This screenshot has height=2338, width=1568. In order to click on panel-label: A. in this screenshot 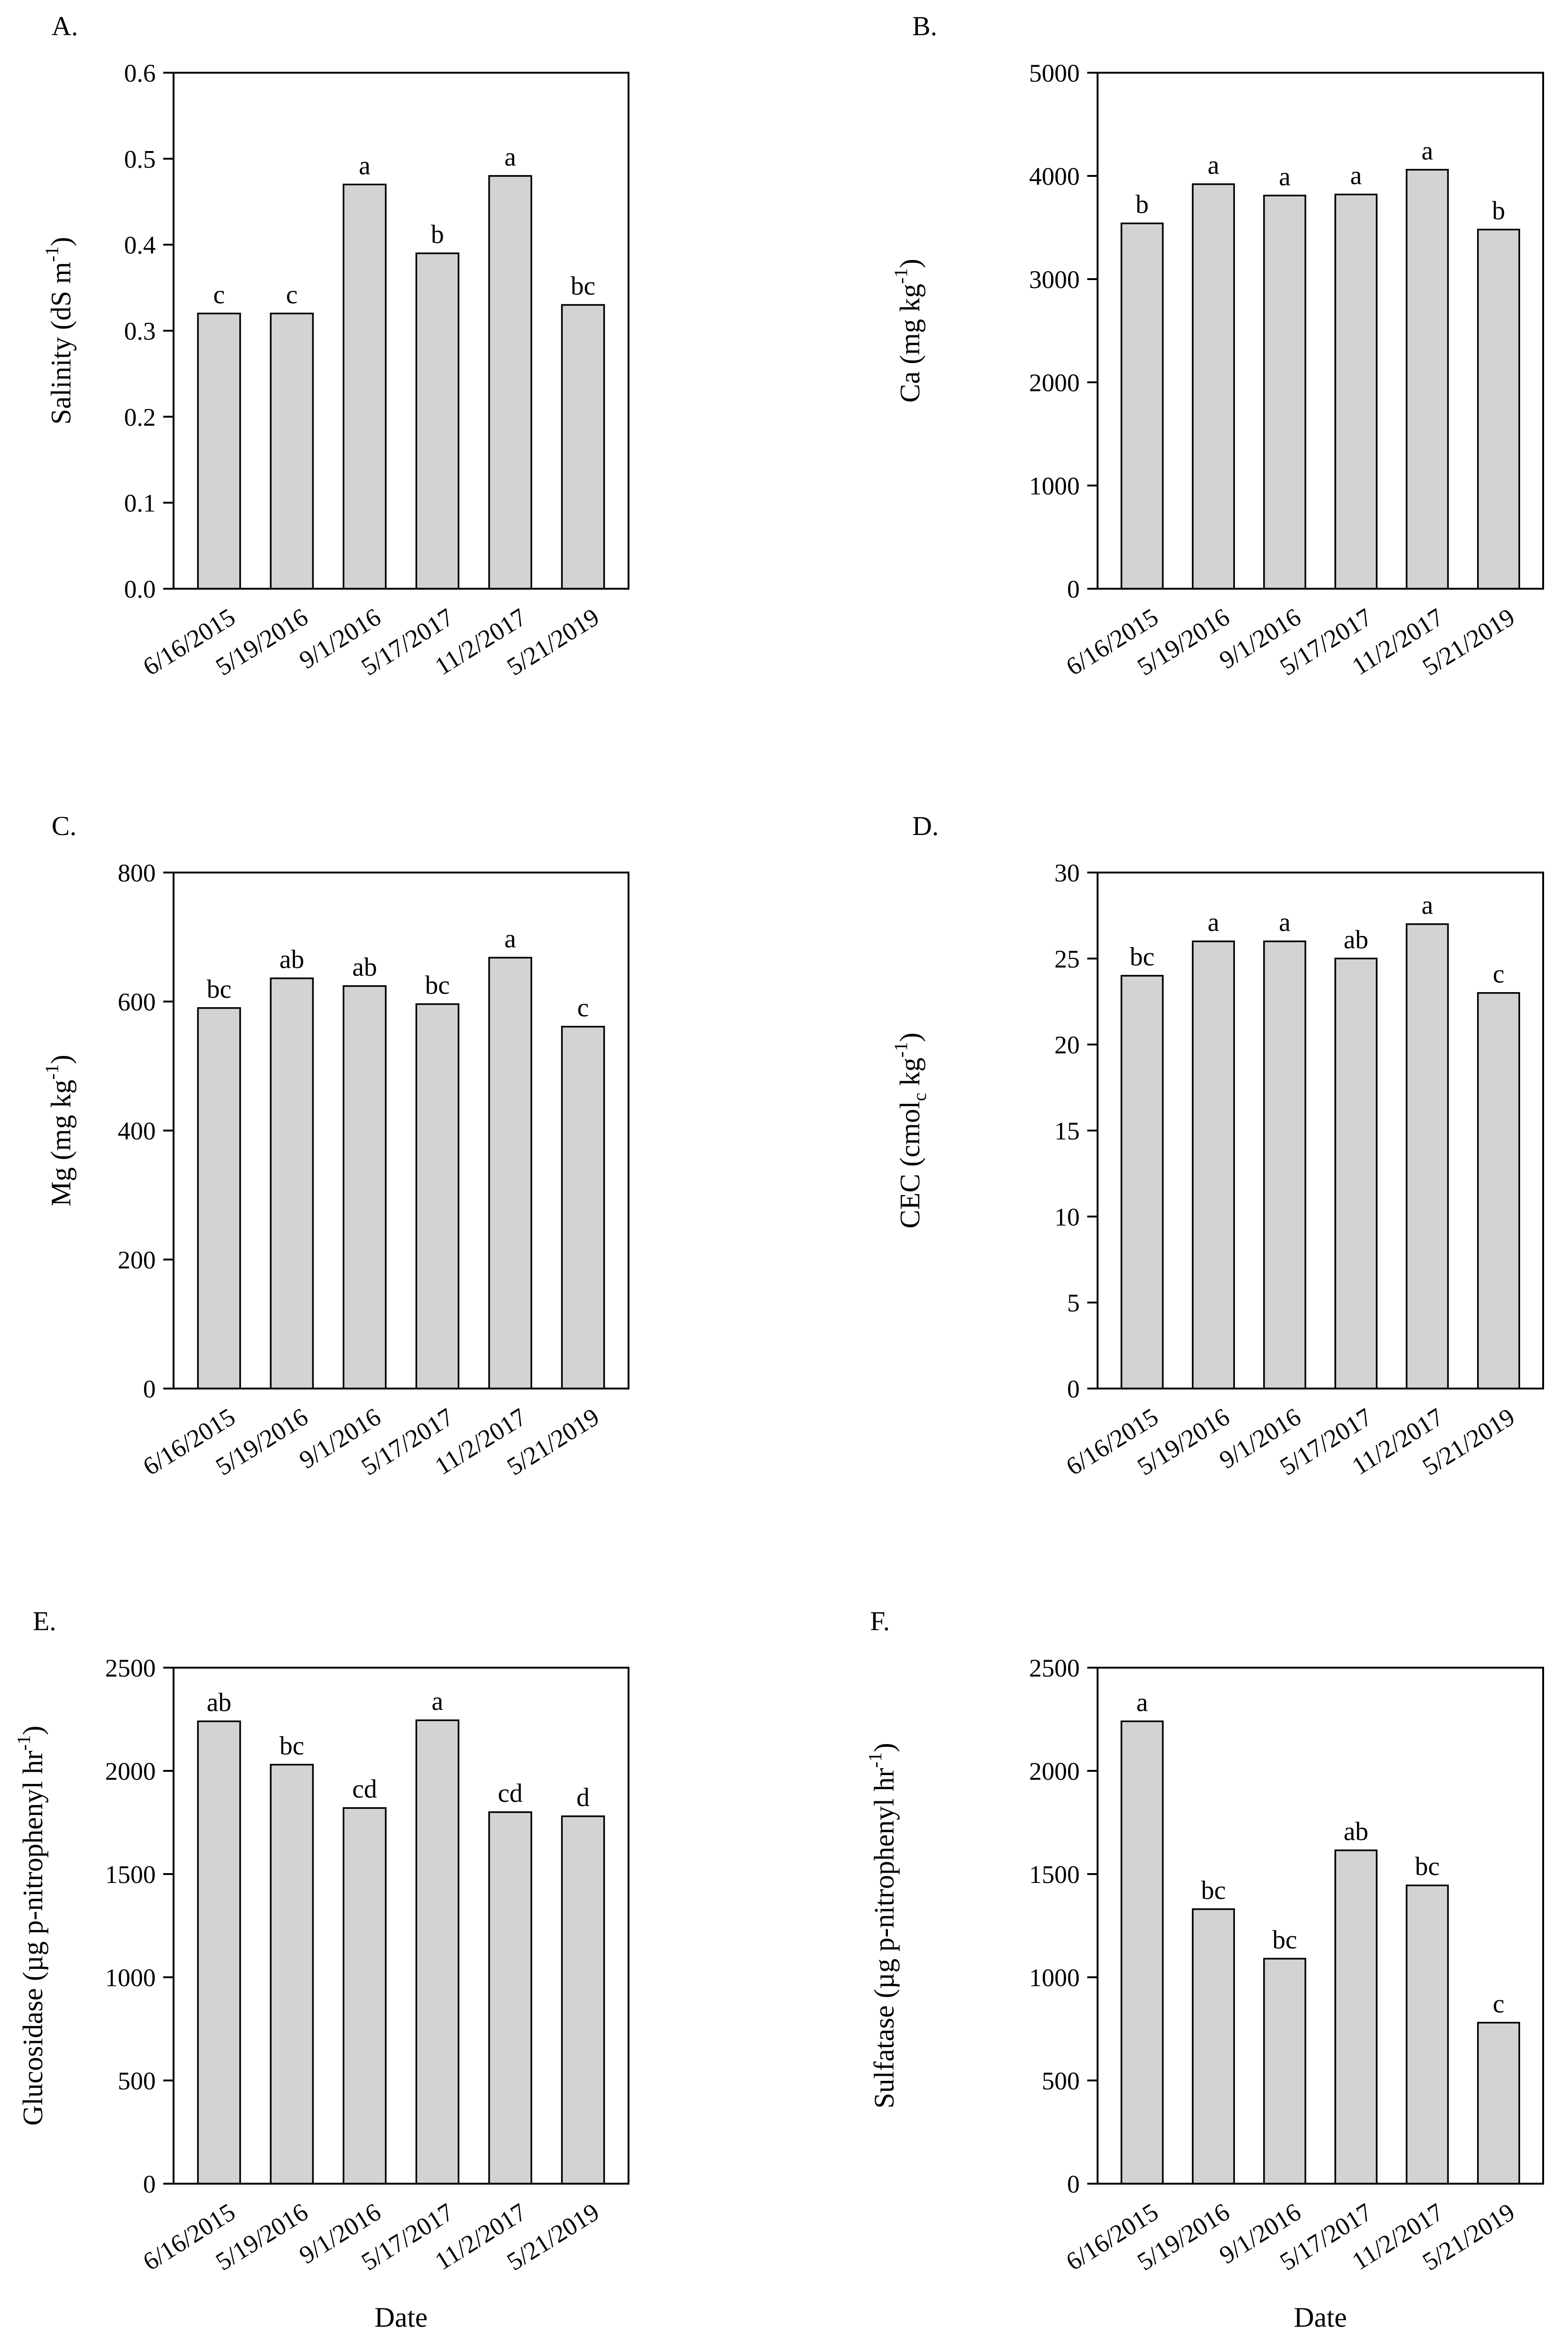, I will do `click(65, 26)`.